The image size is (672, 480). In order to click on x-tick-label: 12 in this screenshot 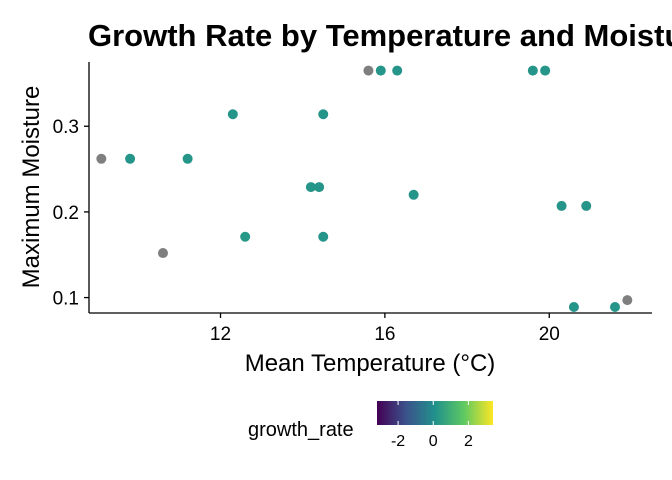, I will do `click(220, 334)`.